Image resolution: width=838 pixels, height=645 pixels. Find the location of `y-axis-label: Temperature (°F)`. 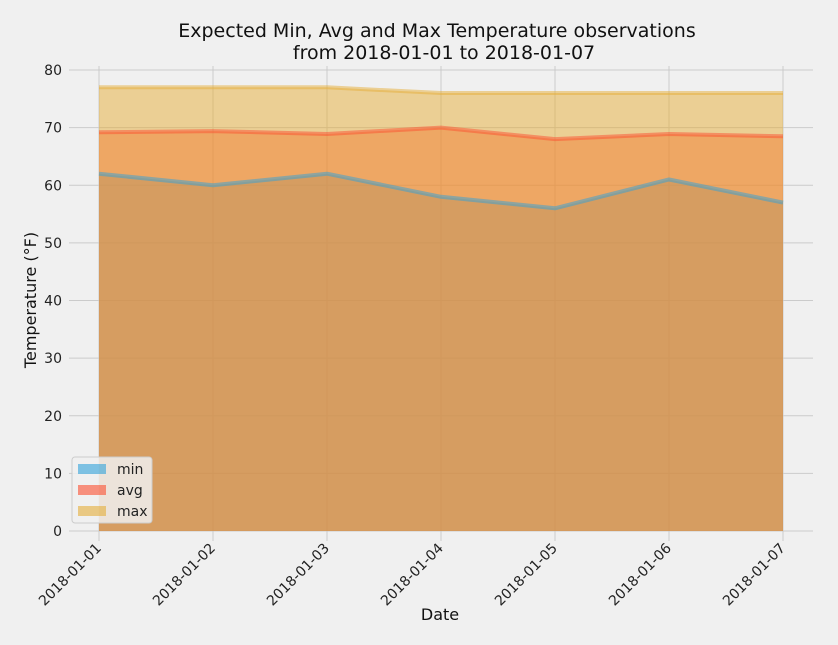

y-axis-label: Temperature (°F) is located at coordinates (30, 300).